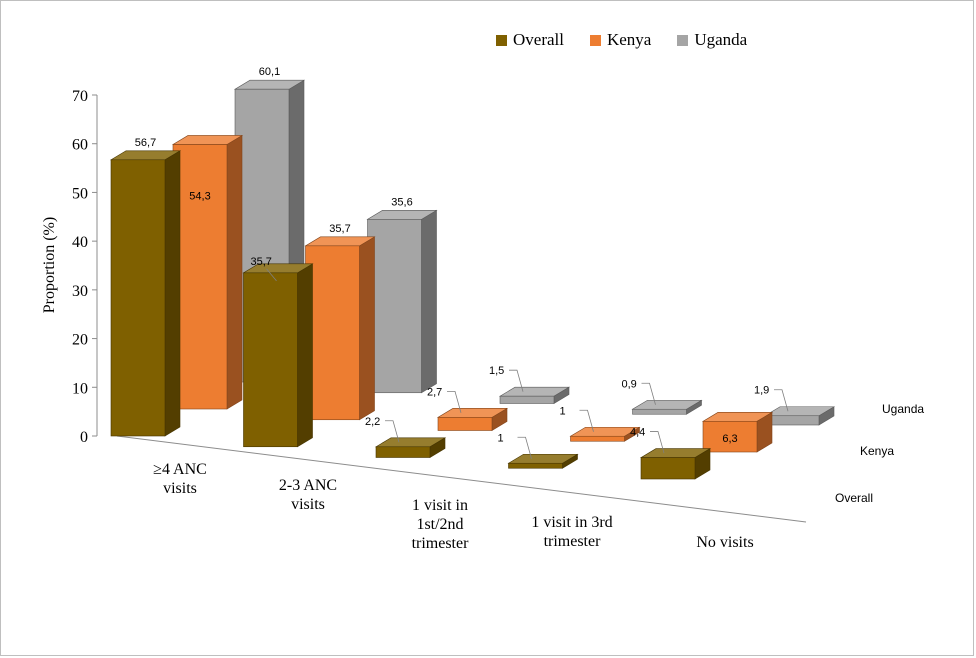 This screenshot has width=976, height=658. Describe the element at coordinates (683, 40) in the screenshot. I see `legend-swatch-uganda` at that location.